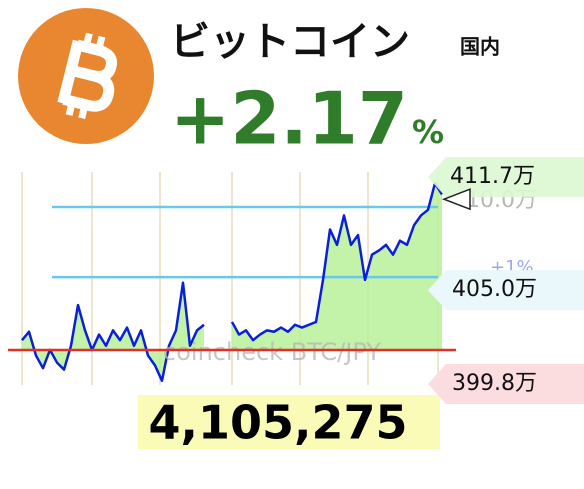 The height and width of the screenshot is (489, 584). I want to click on area, so click(337, 266).